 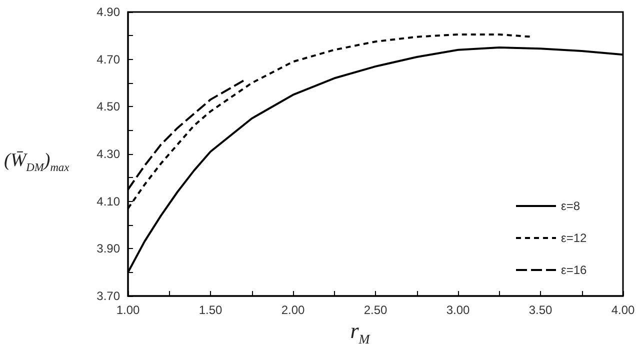 What do you see at coordinates (210, 310) in the screenshot?
I see `x-tick-label: 1.50` at bounding box center [210, 310].